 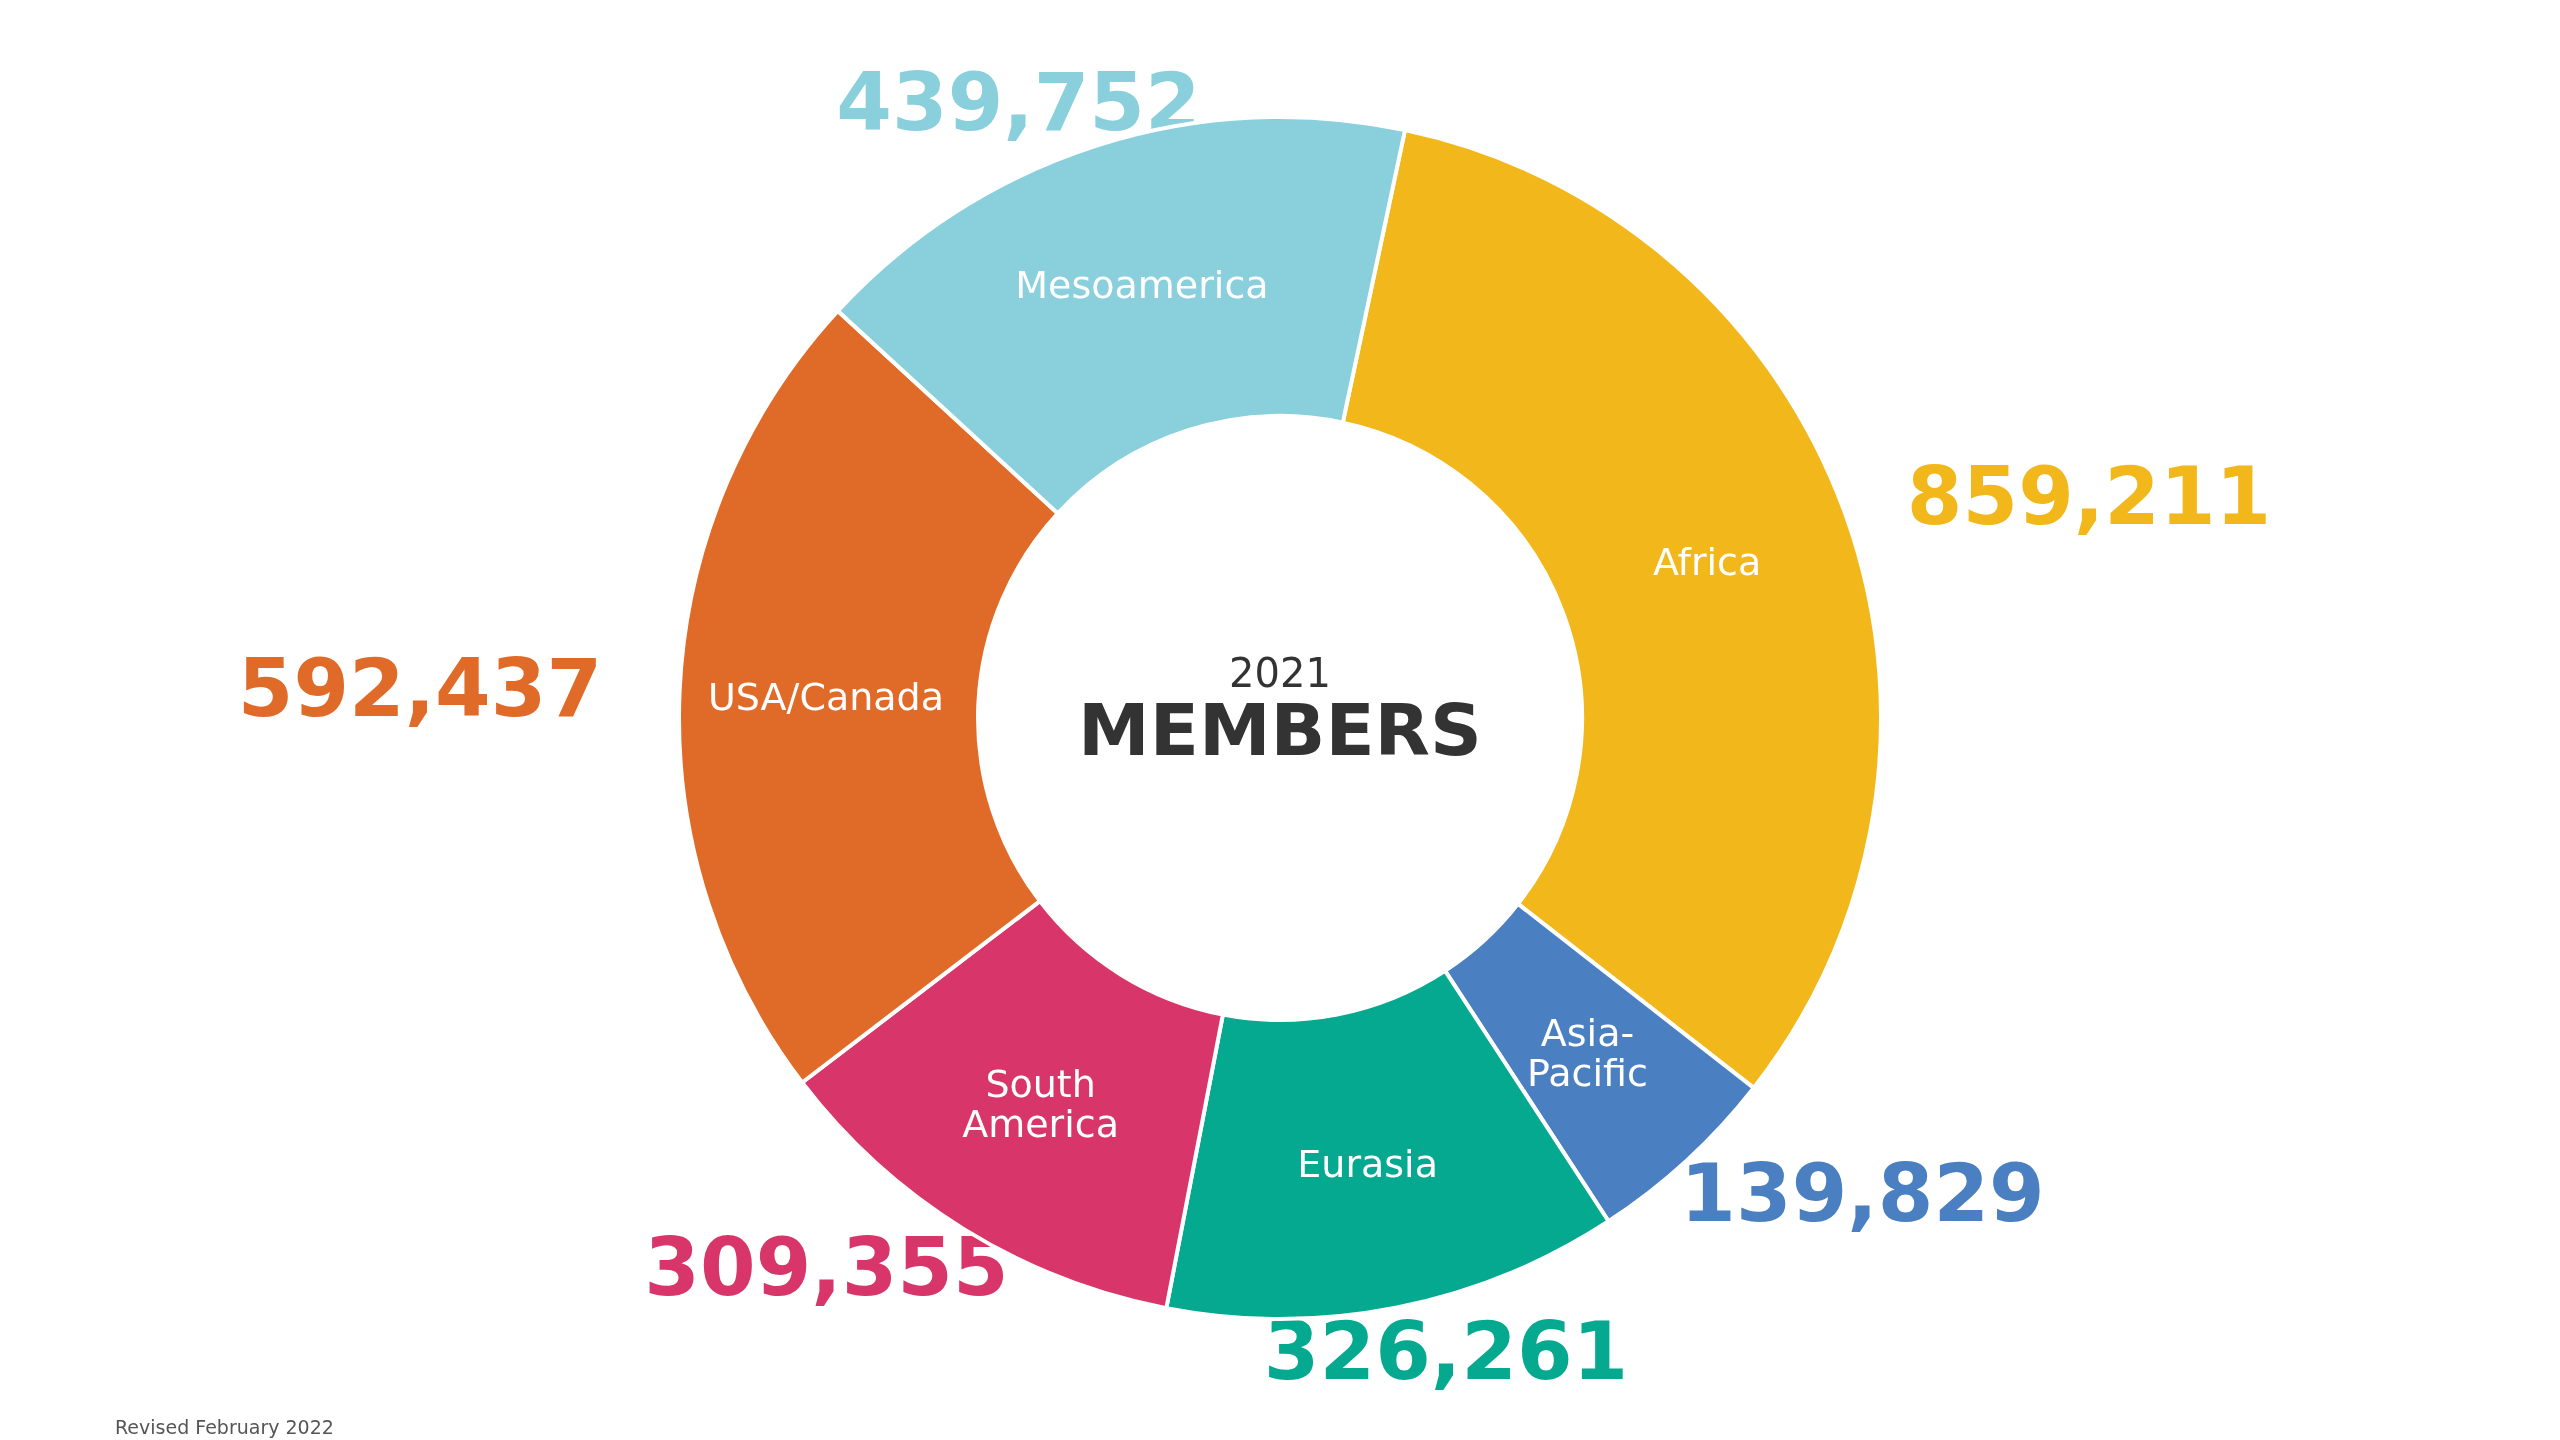 I want to click on data-label: 139,829, so click(x=1862, y=1194).